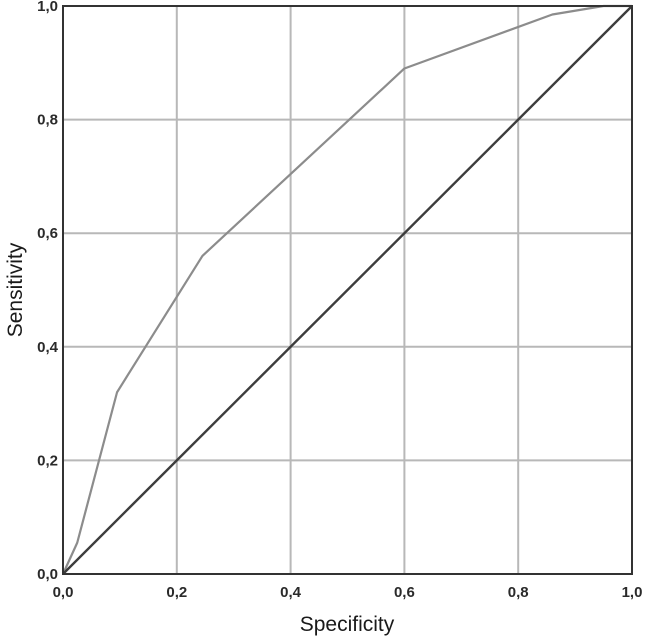 The width and height of the screenshot is (646, 638). Describe the element at coordinates (47, 233) in the screenshot. I see `y-tick-label: 0,6` at that location.